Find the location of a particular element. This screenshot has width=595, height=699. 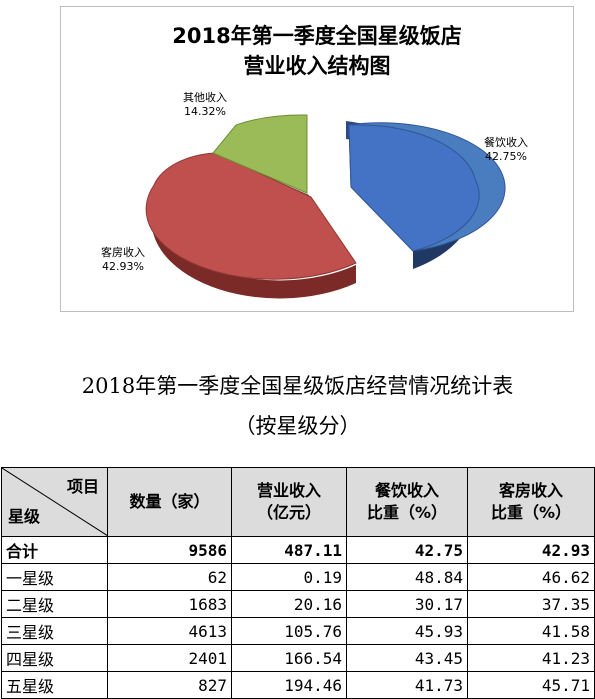

cell-revenue: 0.19 is located at coordinates (289, 577).